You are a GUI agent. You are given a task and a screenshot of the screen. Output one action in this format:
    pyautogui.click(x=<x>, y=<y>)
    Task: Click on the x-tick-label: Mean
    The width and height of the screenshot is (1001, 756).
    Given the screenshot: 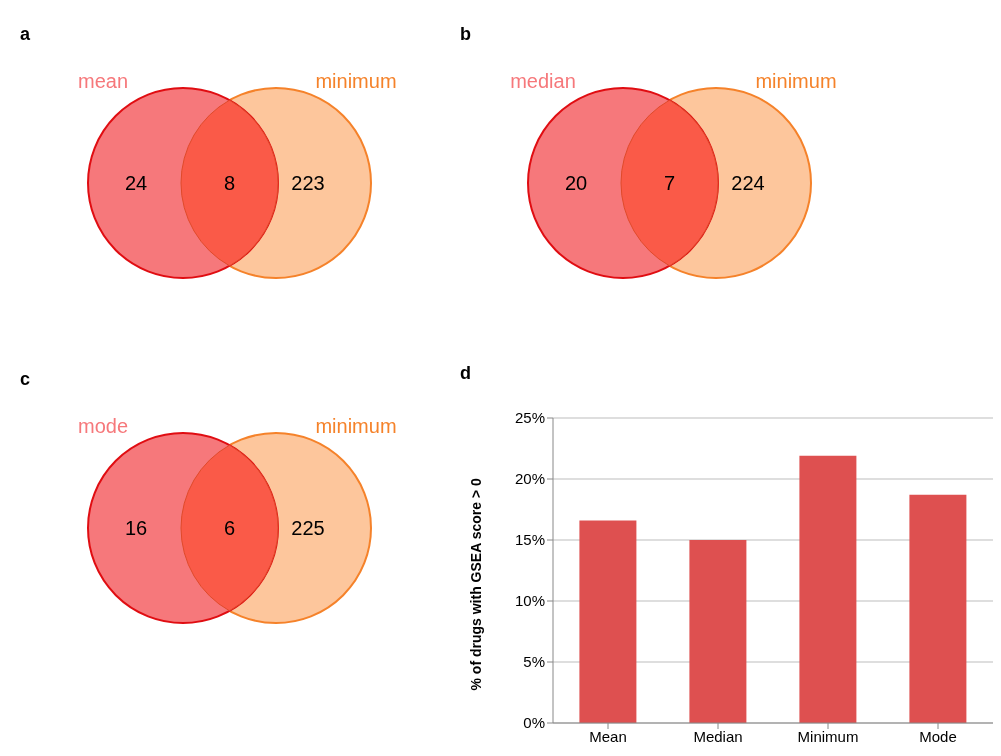 What is the action you would take?
    pyautogui.click(x=608, y=736)
    